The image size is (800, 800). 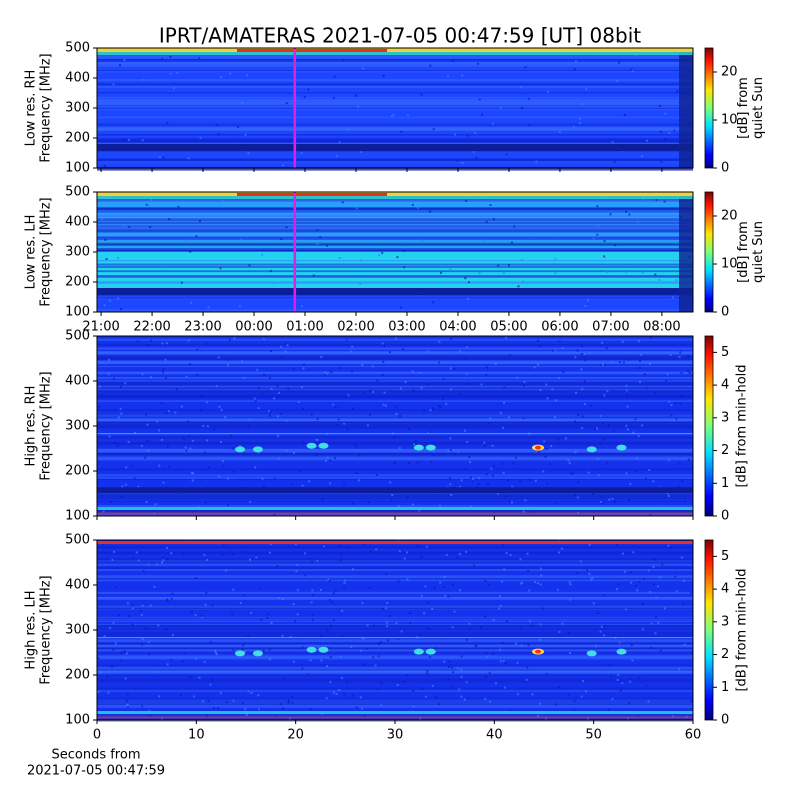 I want to click on y-tick-label: 500, so click(x=77, y=192).